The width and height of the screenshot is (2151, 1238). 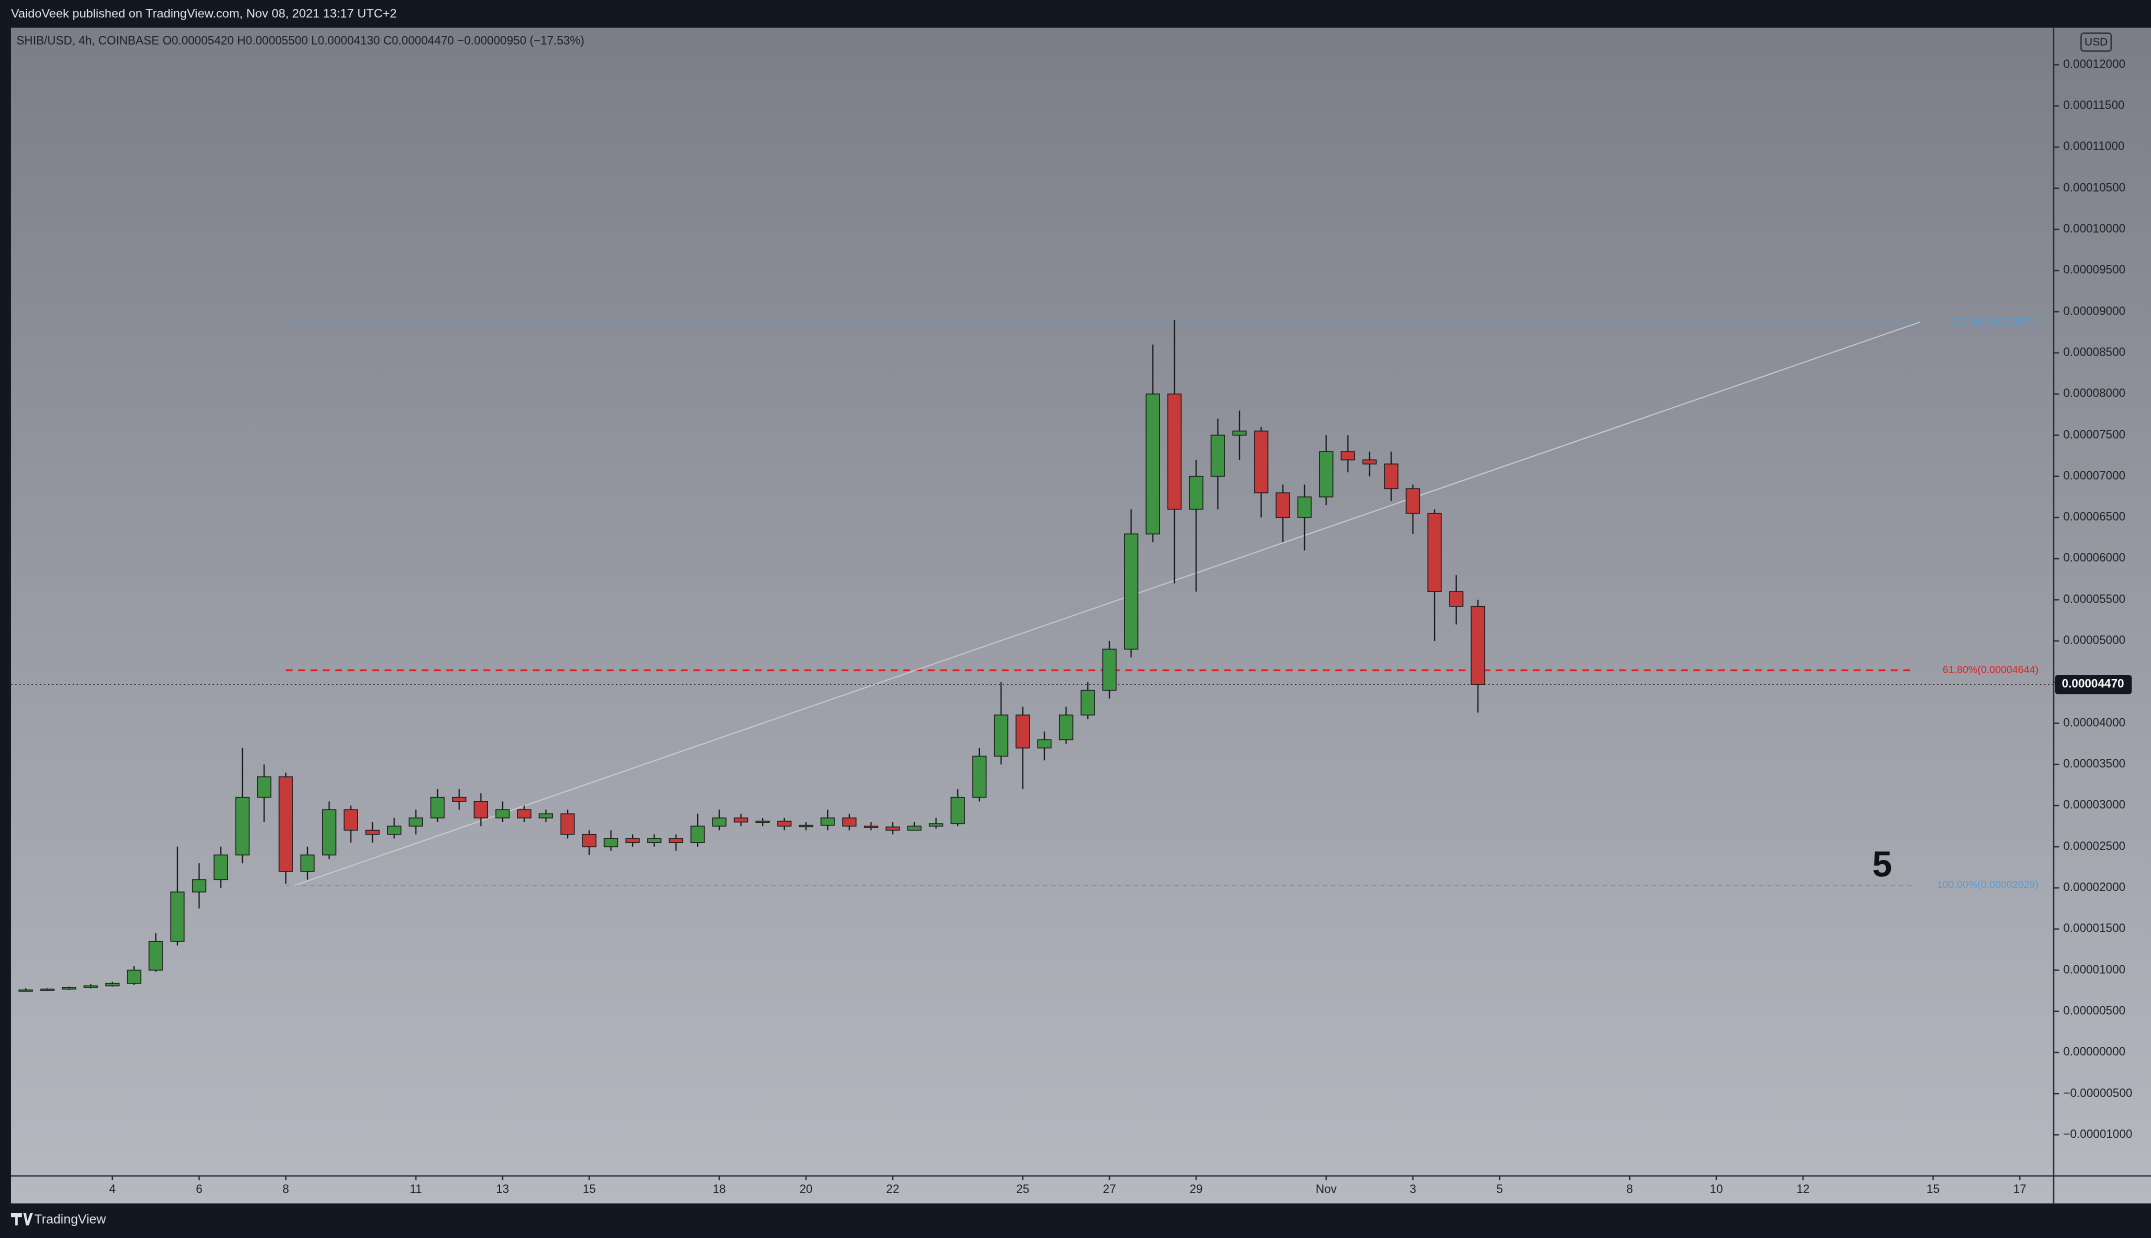 What do you see at coordinates (2094, 475) in the screenshot?
I see `y-tick-label: 0.00007000` at bounding box center [2094, 475].